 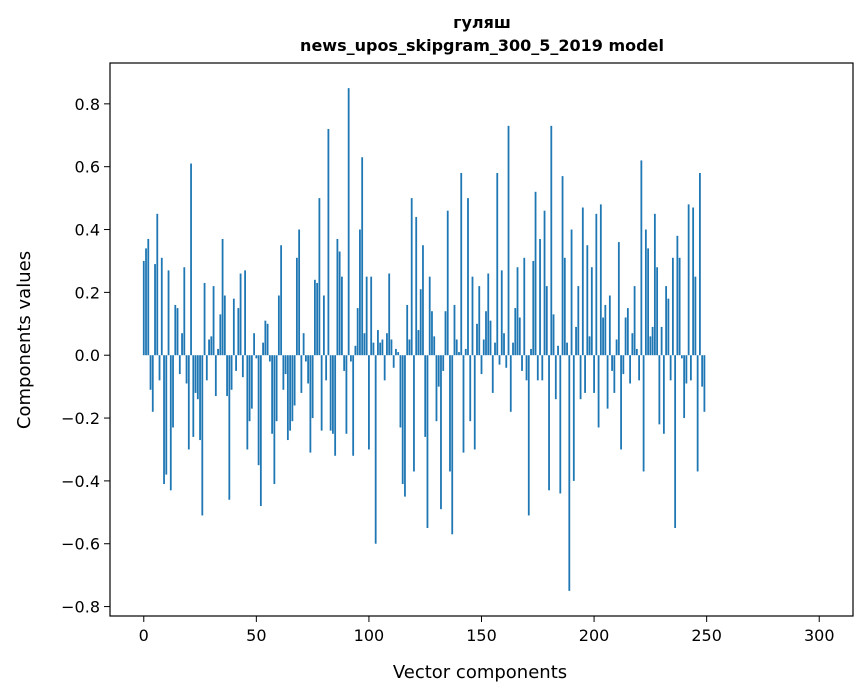 I want to click on chart-subtitle: news_upos_skipgram_300_5_2019 model, so click(x=482, y=45).